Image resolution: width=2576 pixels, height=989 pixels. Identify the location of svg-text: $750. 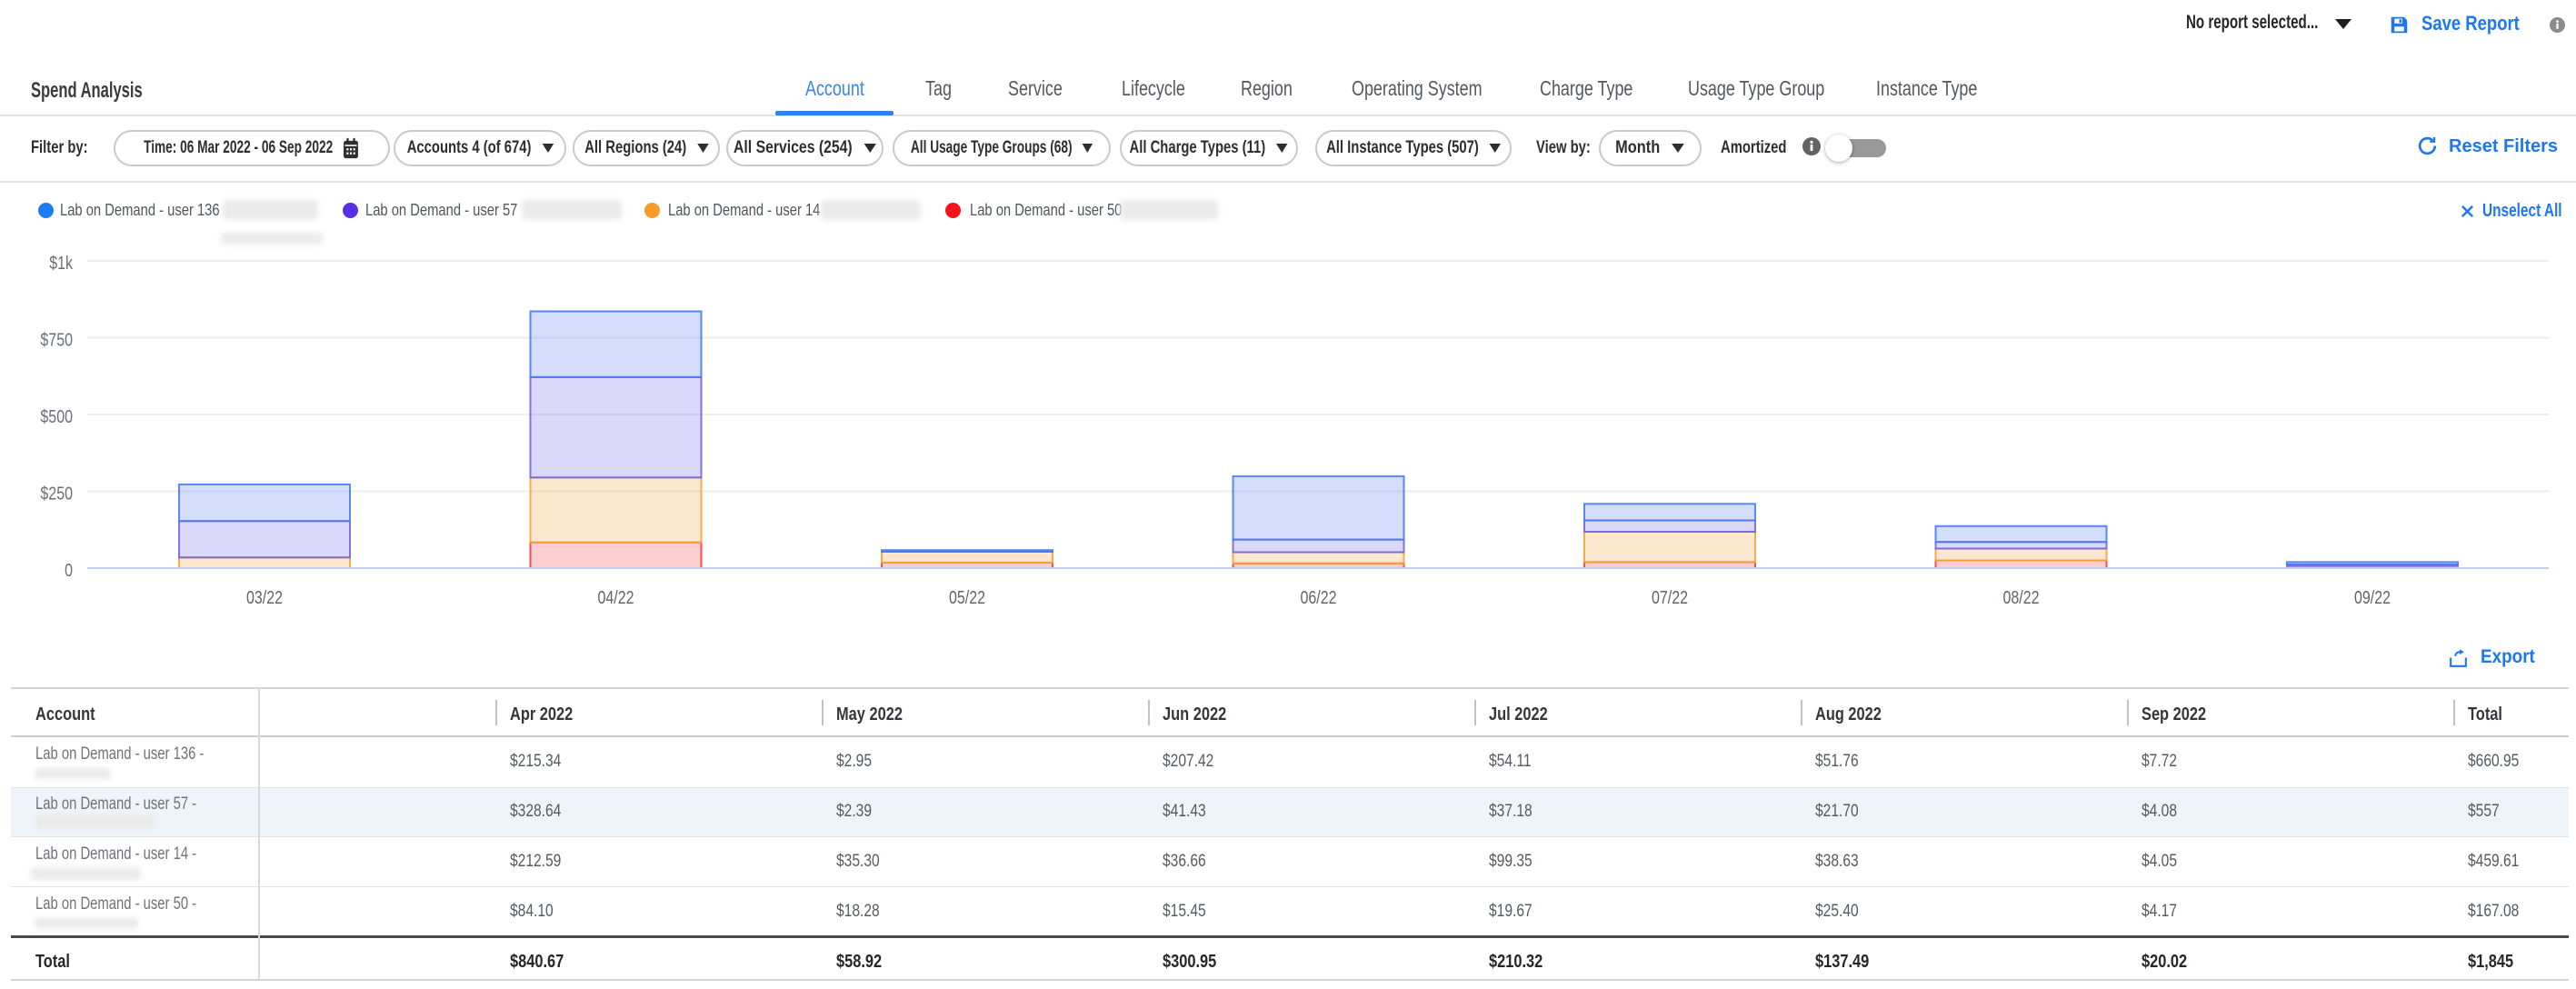
(56, 340).